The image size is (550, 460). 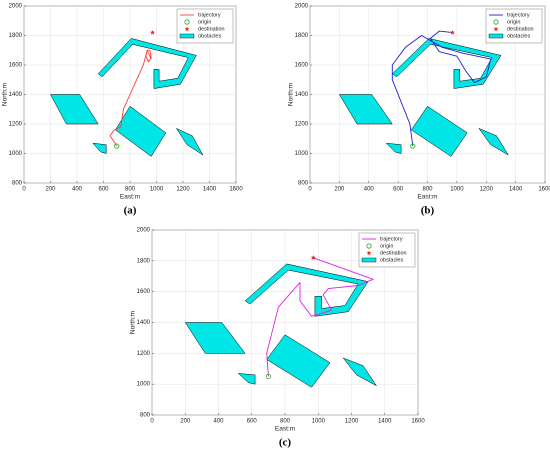 What do you see at coordinates (428, 211) in the screenshot?
I see `panel-label: (b)` at bounding box center [428, 211].